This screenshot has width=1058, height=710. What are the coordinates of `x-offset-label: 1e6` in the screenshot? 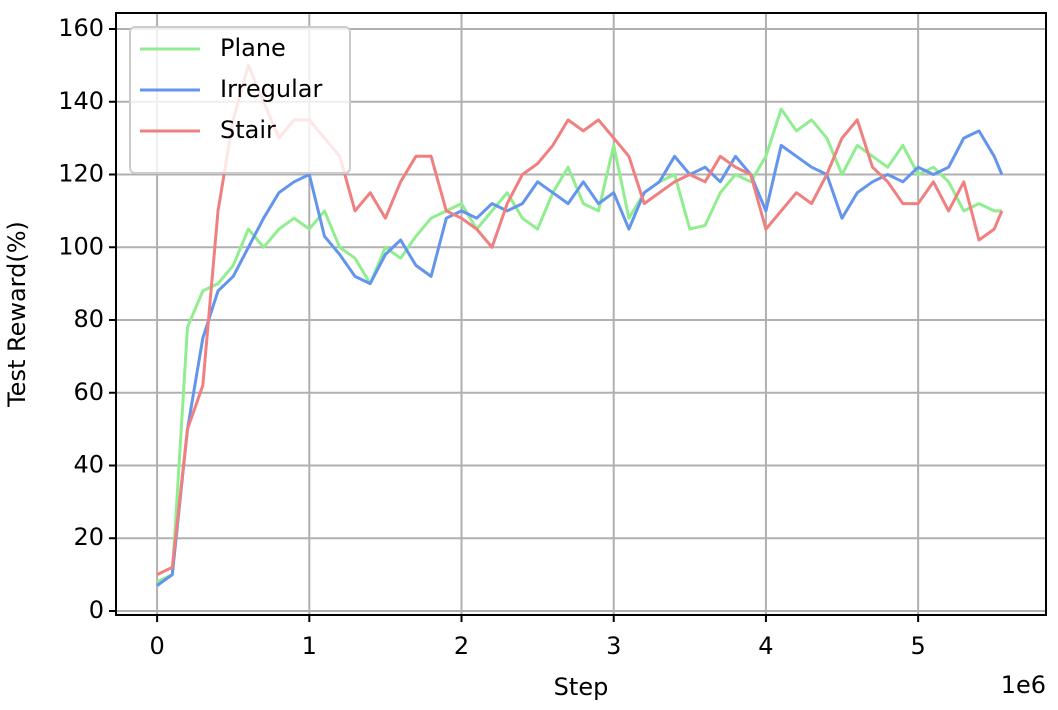 It's located at (1023, 685).